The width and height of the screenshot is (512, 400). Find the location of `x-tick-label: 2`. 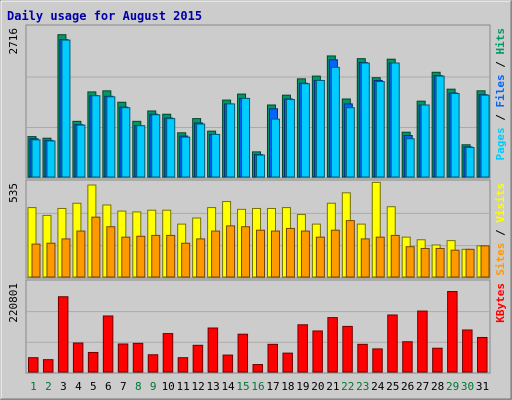

x-tick-label: 2 is located at coordinates (48, 386).